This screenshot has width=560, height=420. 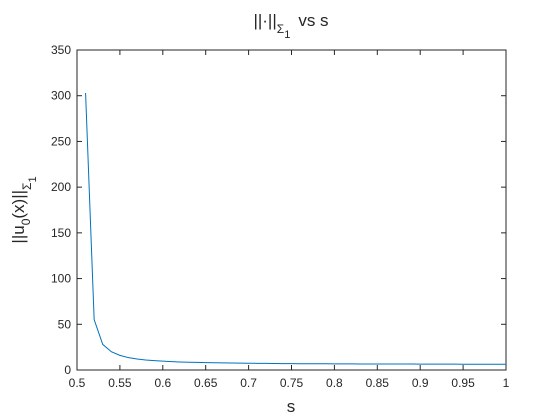 What do you see at coordinates (61, 187) in the screenshot?
I see `y-tick-label: 200` at bounding box center [61, 187].